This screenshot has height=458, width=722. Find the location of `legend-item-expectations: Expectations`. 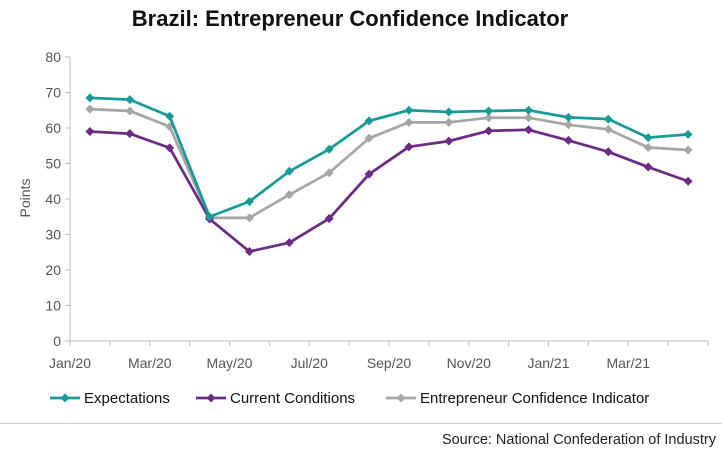

legend-item-expectations: Expectations is located at coordinates (110, 398).